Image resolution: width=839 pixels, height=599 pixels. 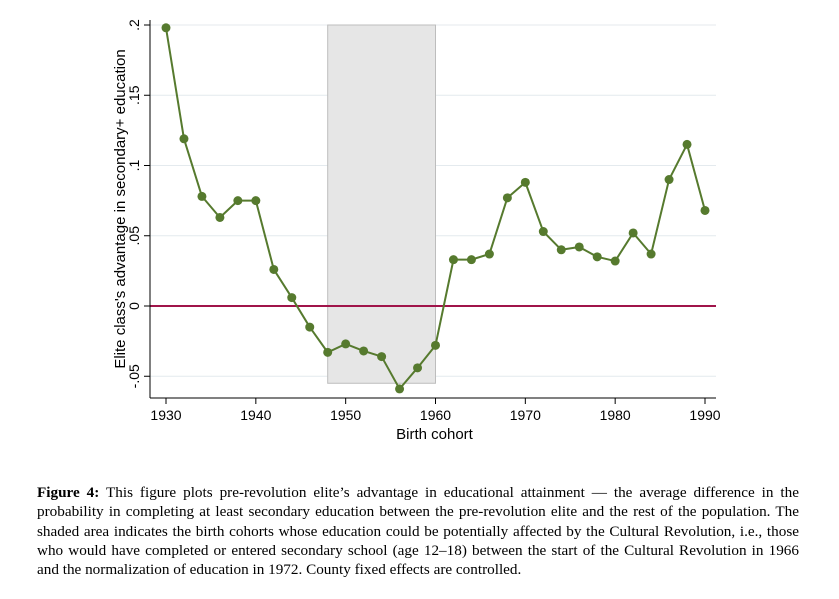 What do you see at coordinates (435, 415) in the screenshot?
I see `x-tick-label: 1960` at bounding box center [435, 415].